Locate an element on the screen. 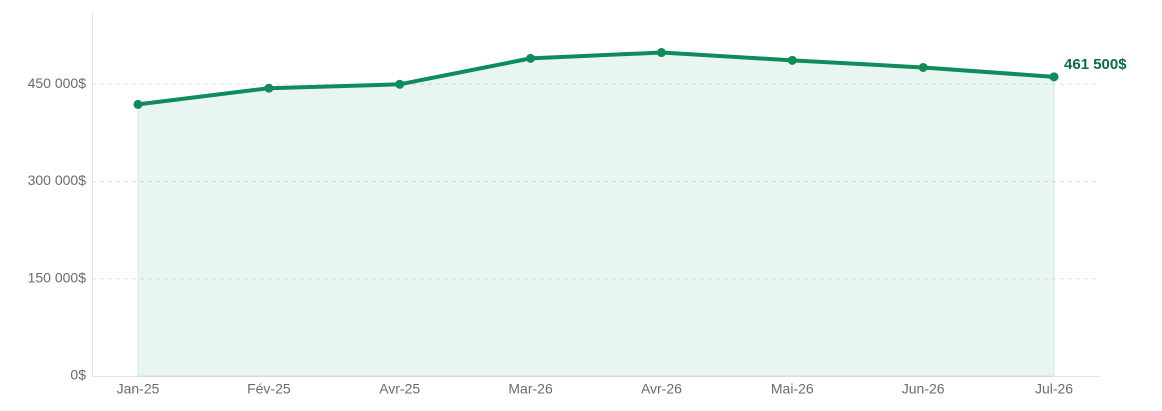  value-label: 461 500$ is located at coordinates (1095, 64).